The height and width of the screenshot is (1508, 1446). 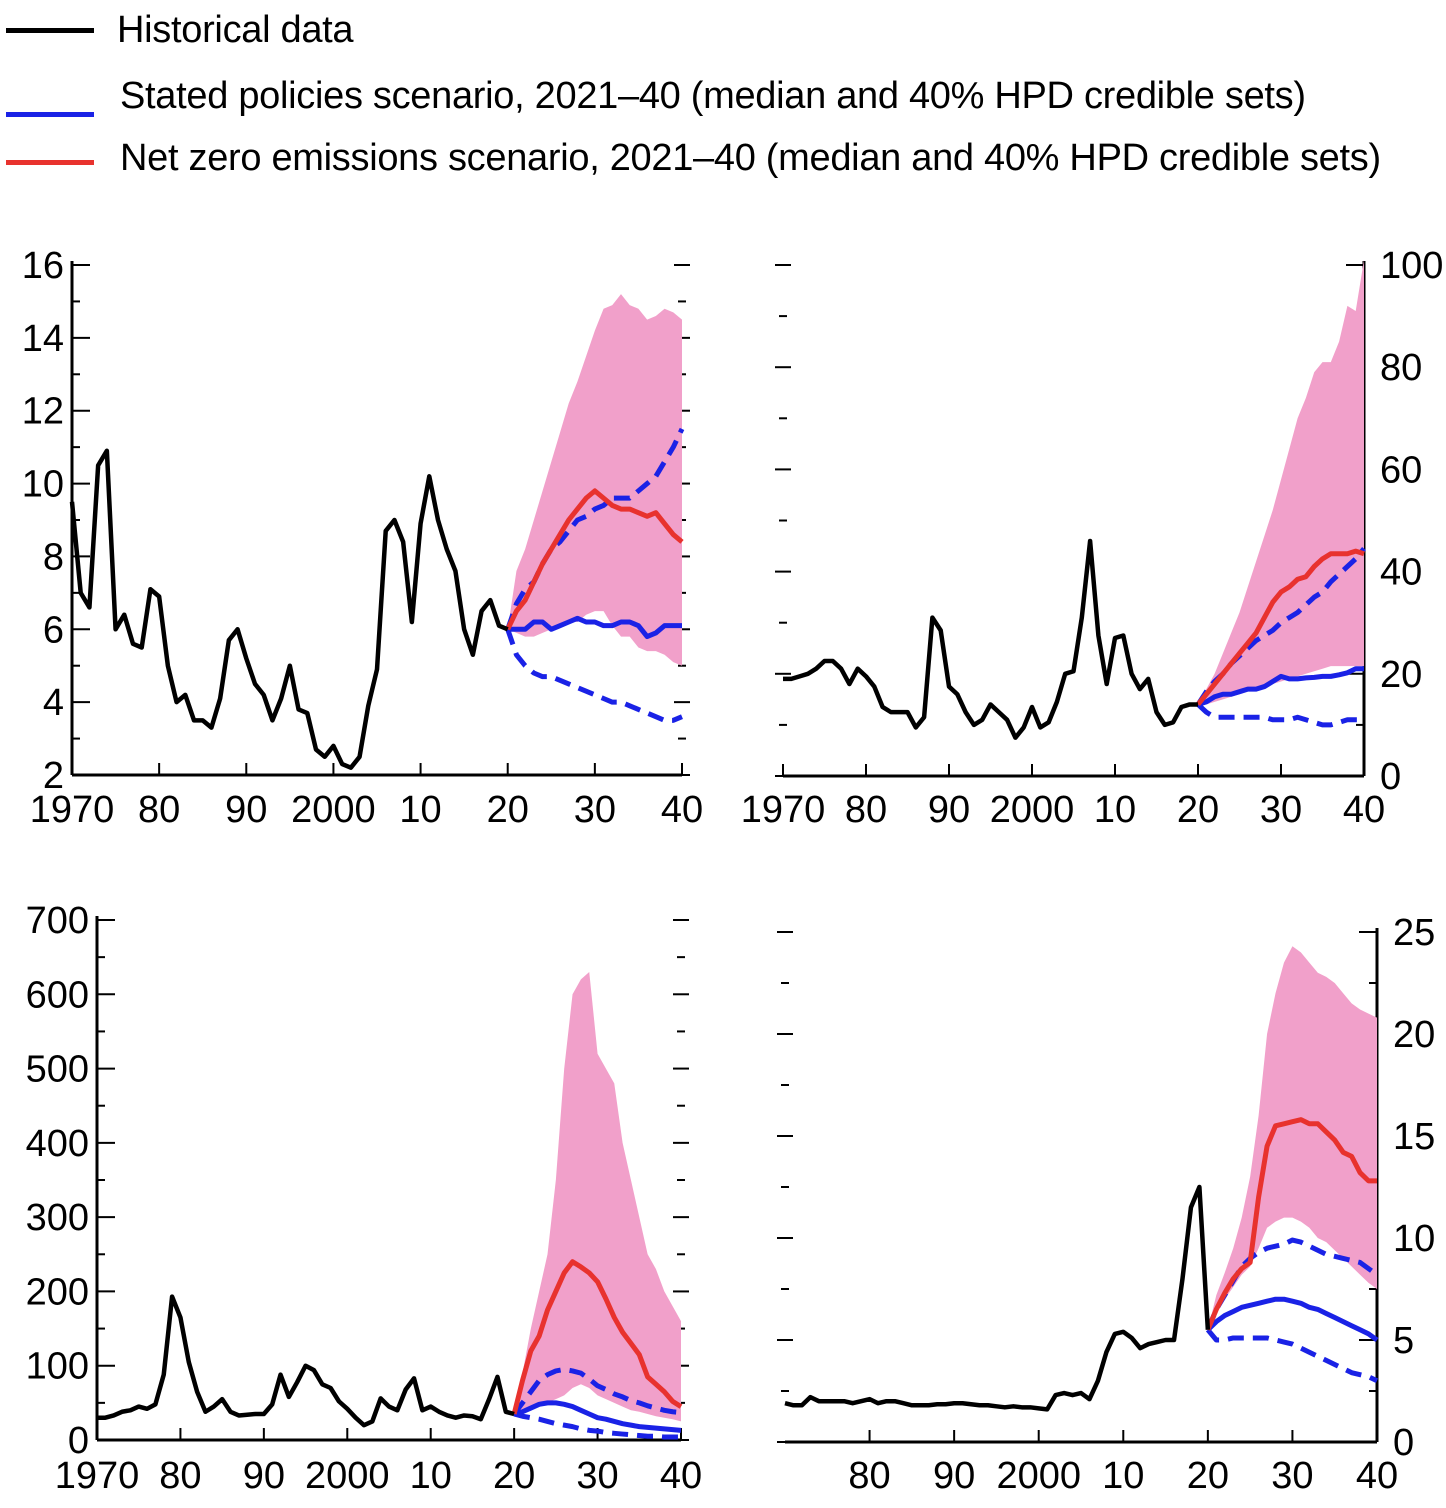 What do you see at coordinates (43, 412) in the screenshot?
I see `y-tick-label: 12` at bounding box center [43, 412].